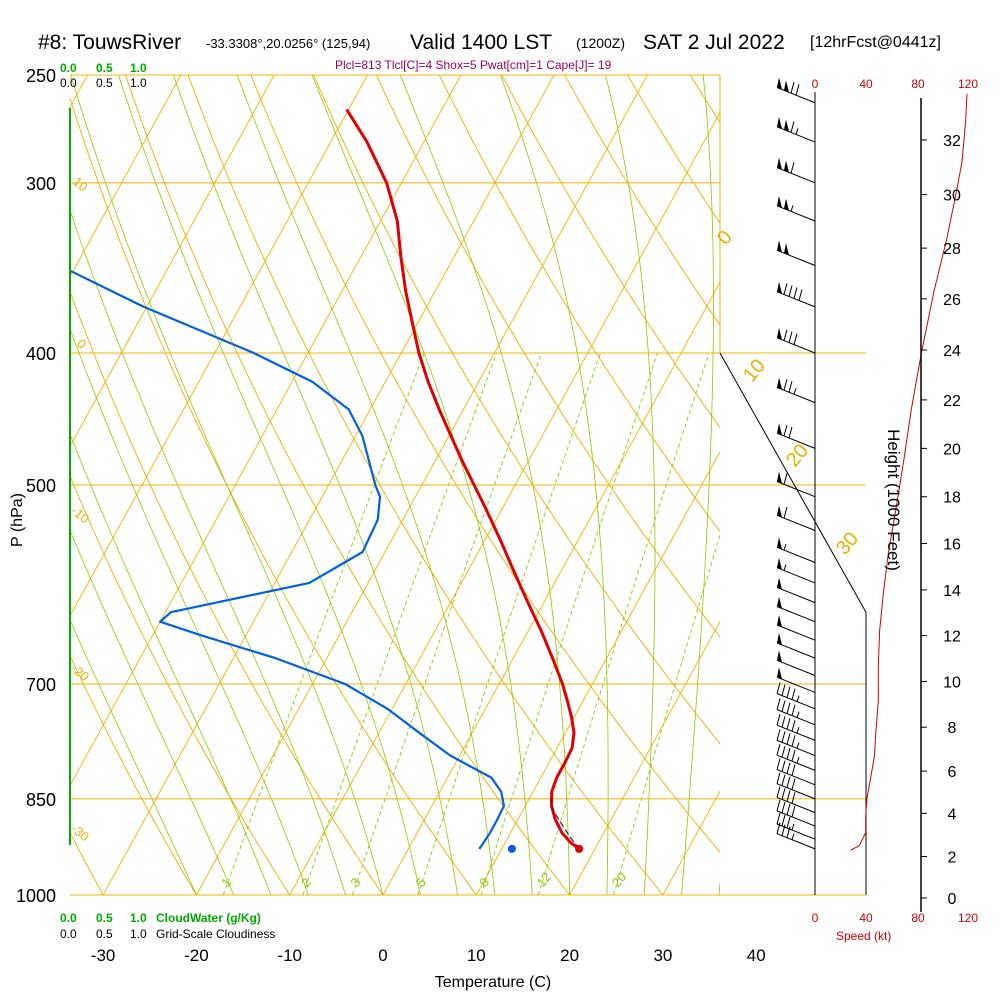 The image size is (1000, 1000). I want to click on speed-tick-bottom: 80, so click(918, 918).